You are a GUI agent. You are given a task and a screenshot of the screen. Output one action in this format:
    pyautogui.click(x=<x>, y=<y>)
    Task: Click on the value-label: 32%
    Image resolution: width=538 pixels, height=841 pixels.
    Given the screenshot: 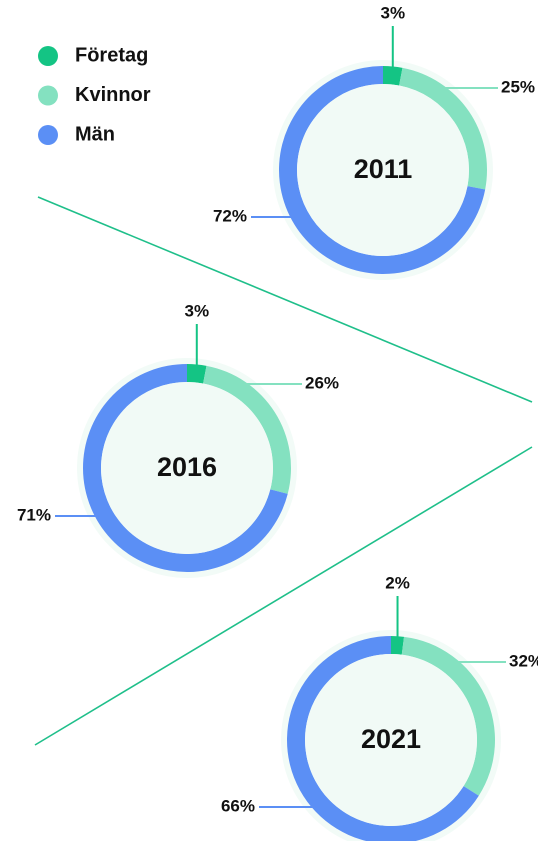 What is the action you would take?
    pyautogui.click(x=523, y=660)
    